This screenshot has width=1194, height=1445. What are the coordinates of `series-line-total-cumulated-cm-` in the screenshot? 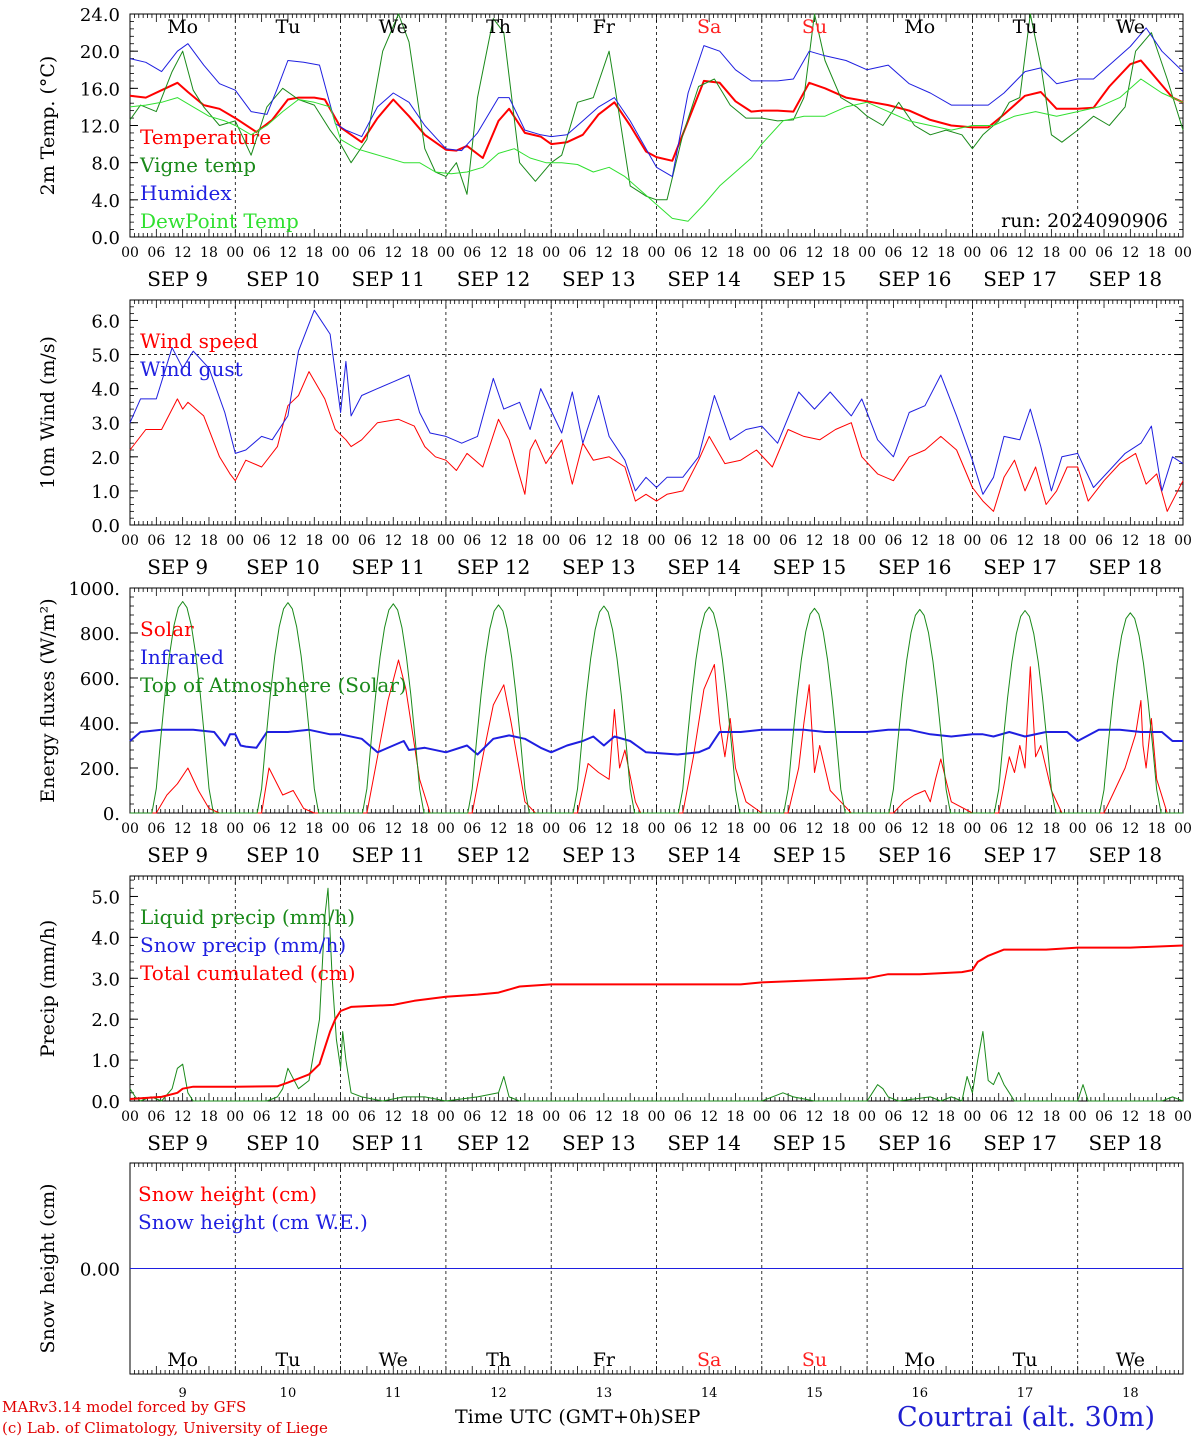 It's located at (656, 1022).